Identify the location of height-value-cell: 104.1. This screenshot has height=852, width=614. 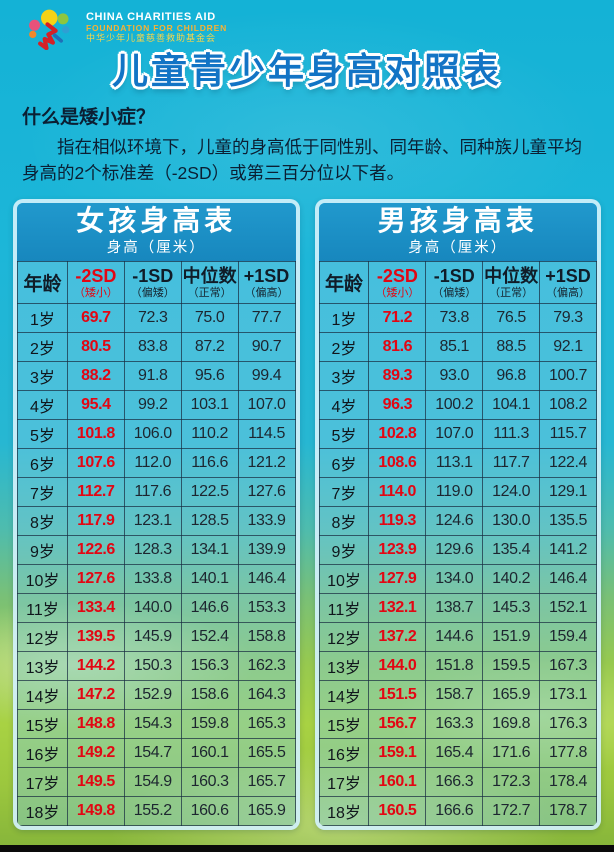
(511, 405).